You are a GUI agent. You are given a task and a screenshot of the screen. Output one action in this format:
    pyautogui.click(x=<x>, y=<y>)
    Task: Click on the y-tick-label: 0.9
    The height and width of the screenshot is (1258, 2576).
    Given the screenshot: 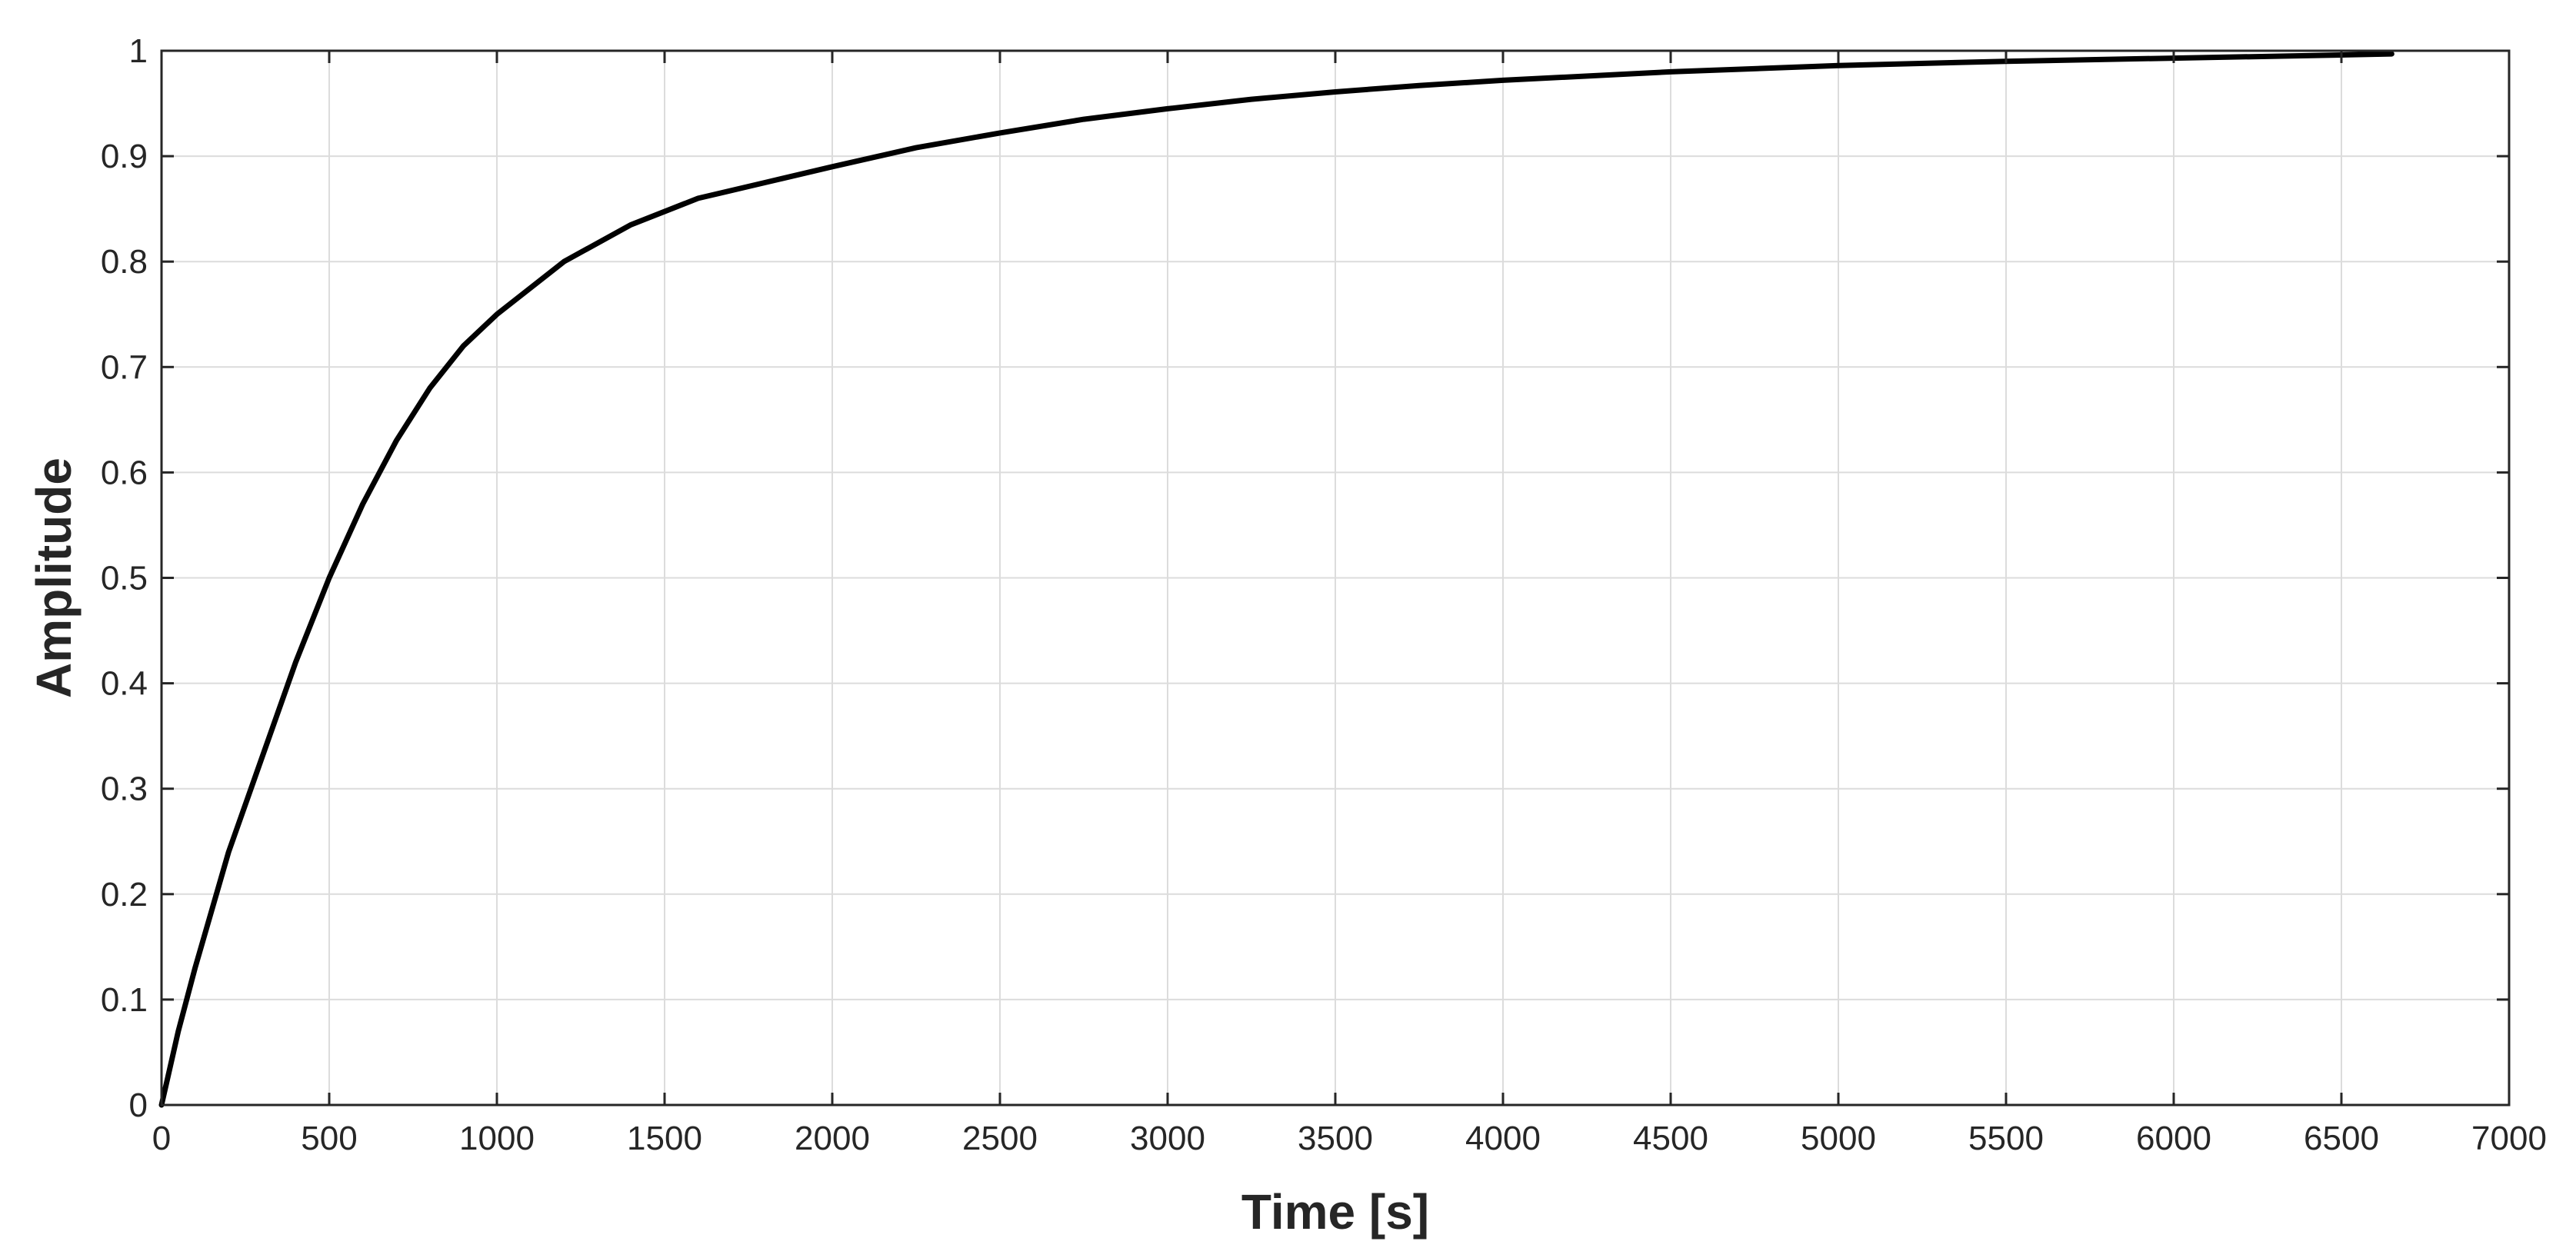 What is the action you would take?
    pyautogui.click(x=124, y=156)
    